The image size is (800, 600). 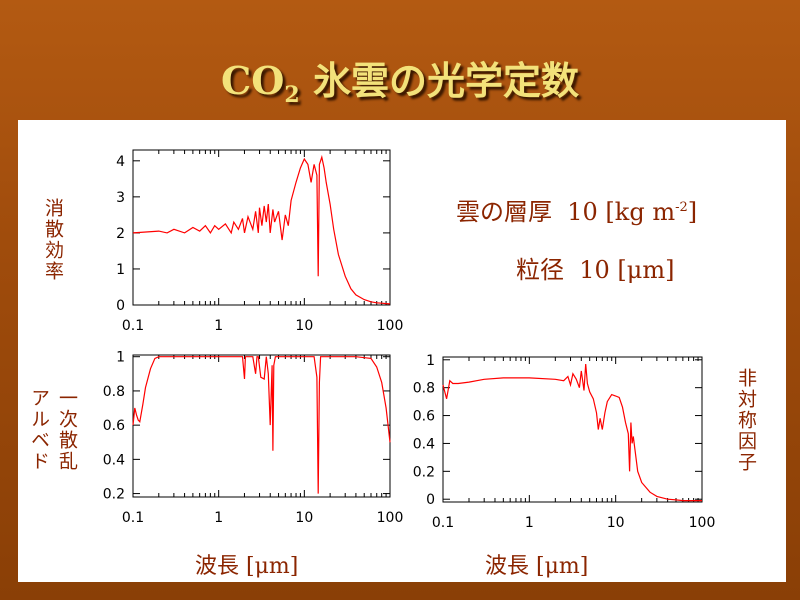 What do you see at coordinates (681, 207) in the screenshot?
I see `thickness-exponent: -2` at bounding box center [681, 207].